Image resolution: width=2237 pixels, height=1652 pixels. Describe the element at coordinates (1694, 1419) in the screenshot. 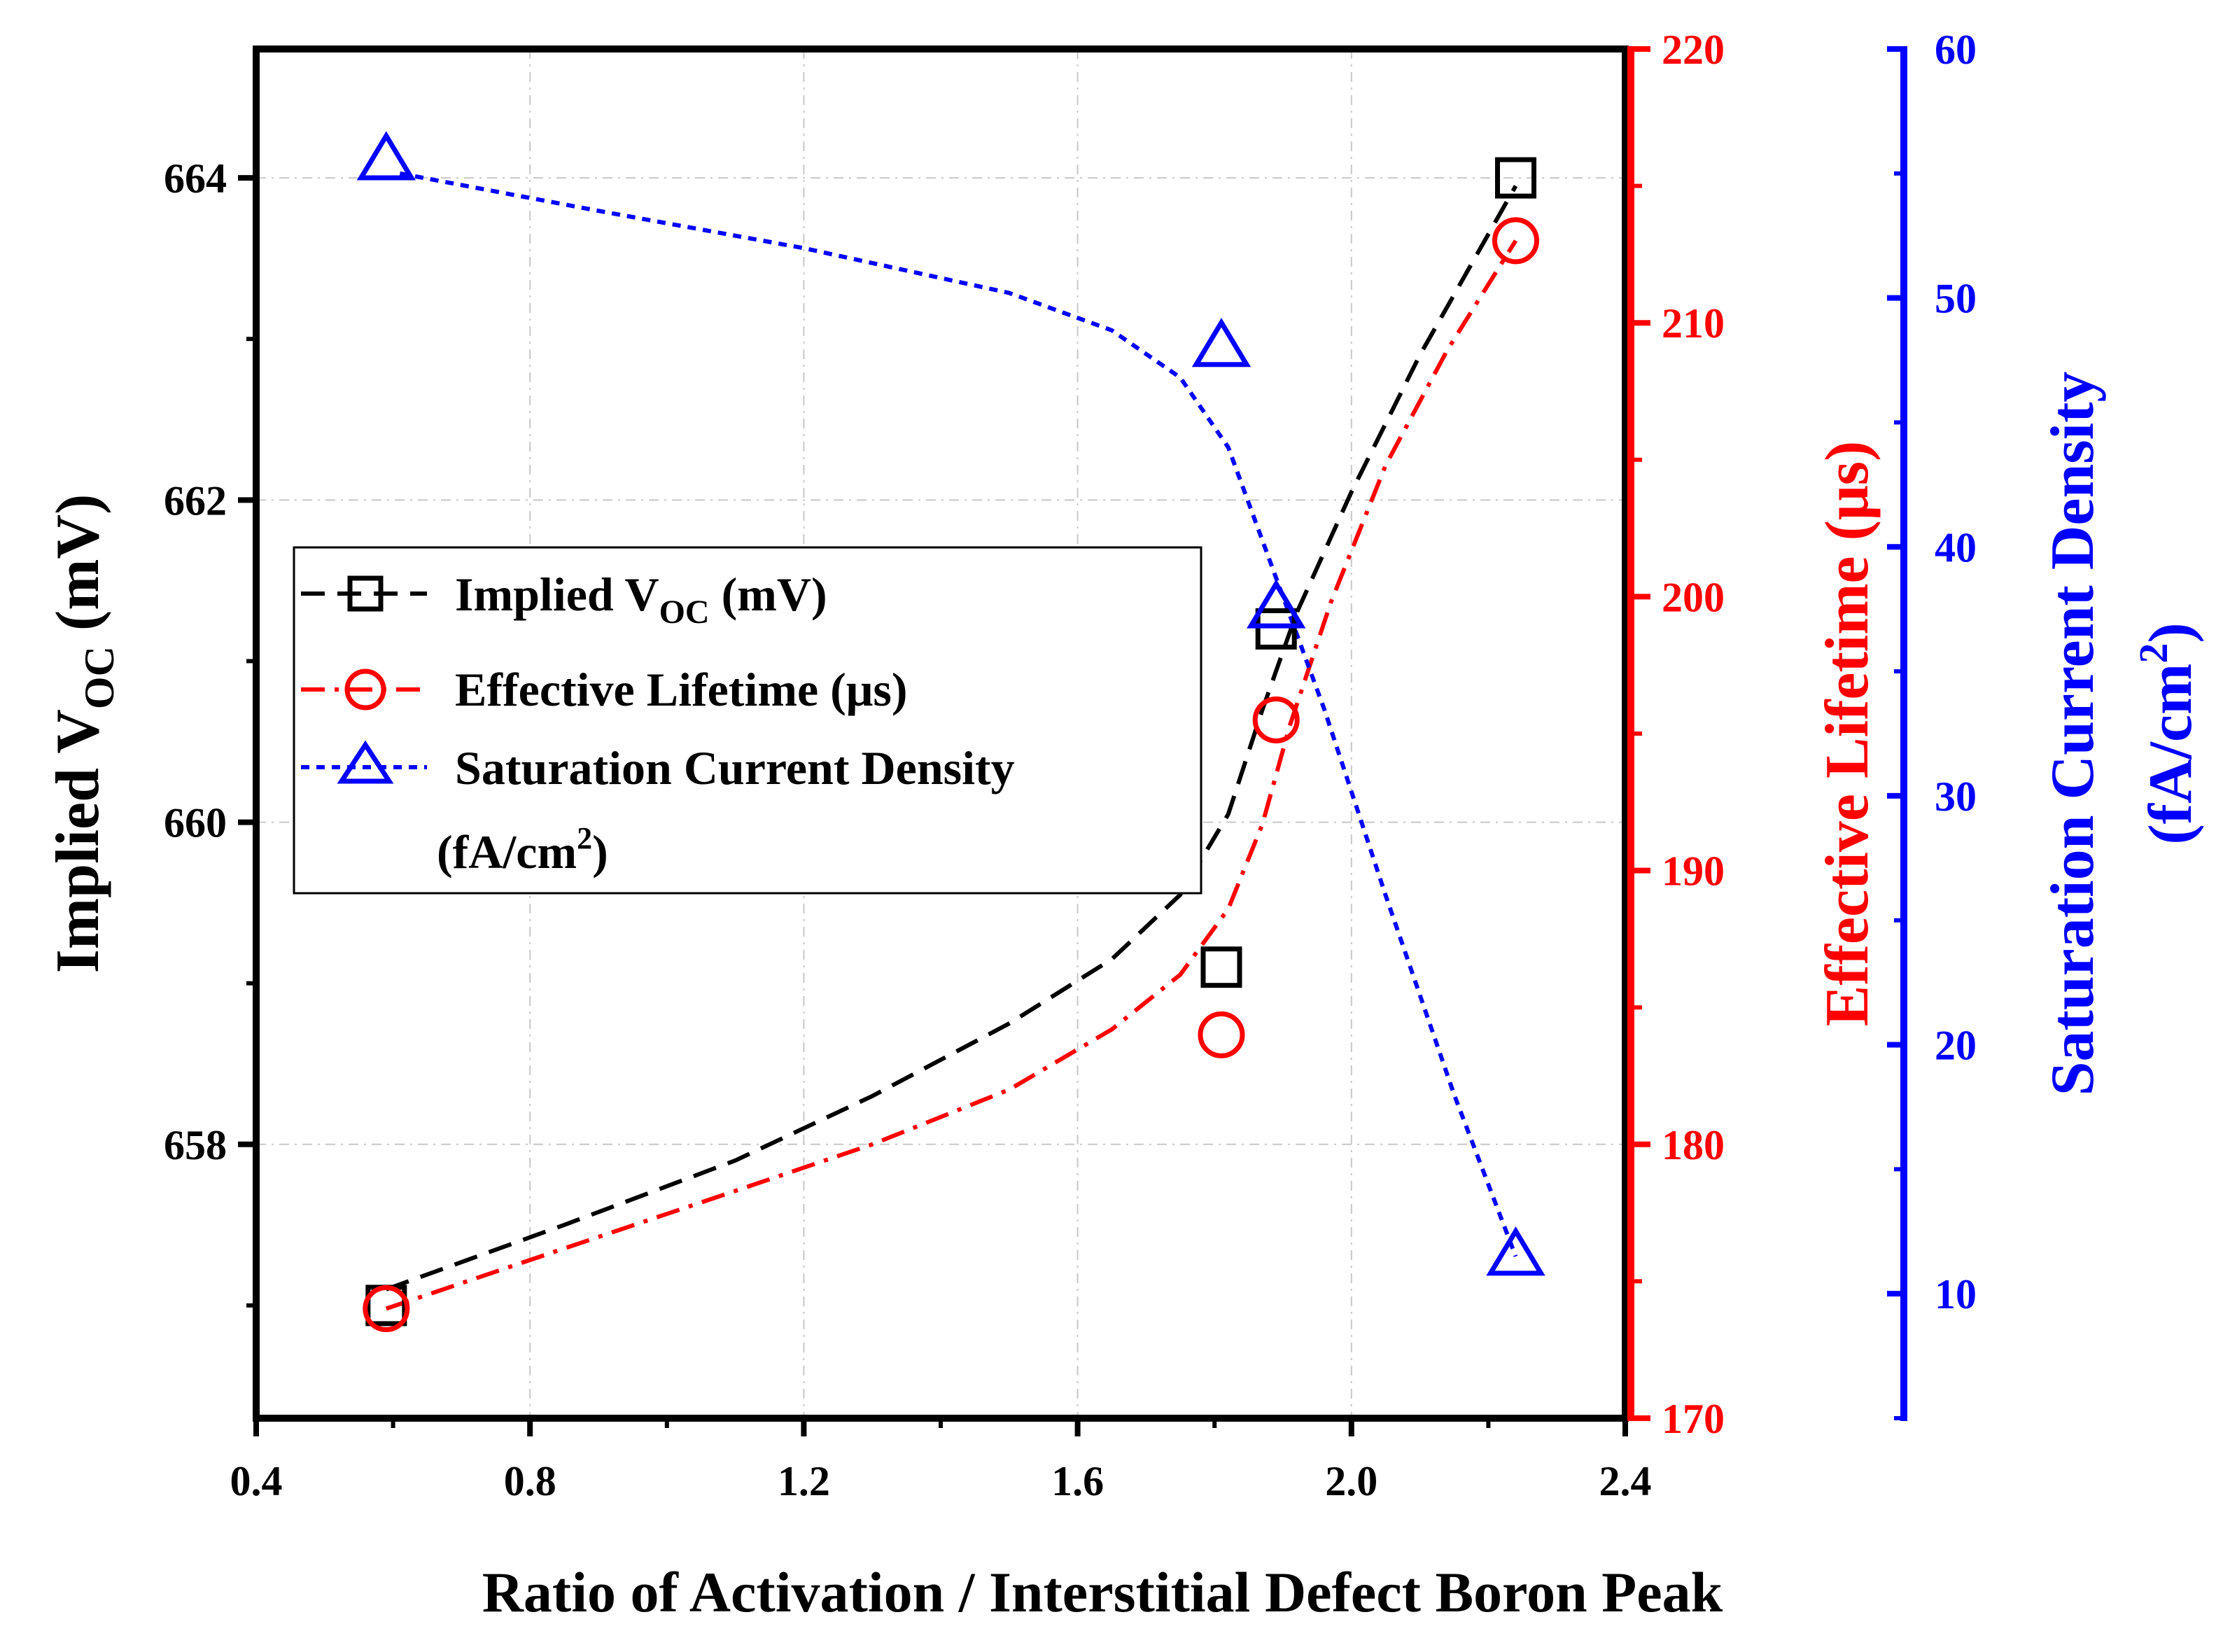

I see `y-right-tick-label-lifetime: 170` at that location.